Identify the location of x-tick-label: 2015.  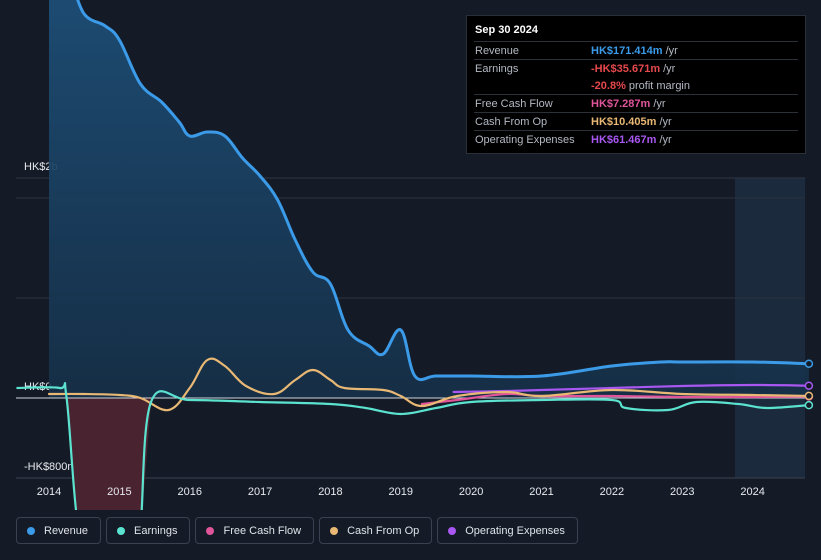
(119, 492).